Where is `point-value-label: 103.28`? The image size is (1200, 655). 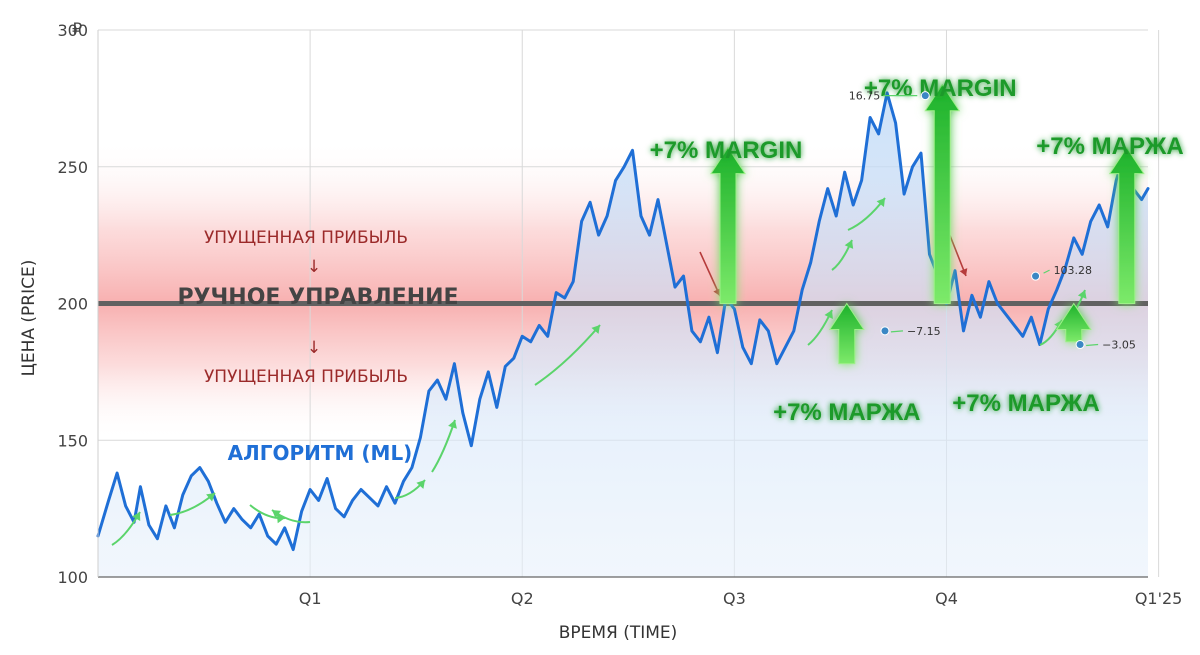
point-value-label: 103.28 is located at coordinates (1073, 270).